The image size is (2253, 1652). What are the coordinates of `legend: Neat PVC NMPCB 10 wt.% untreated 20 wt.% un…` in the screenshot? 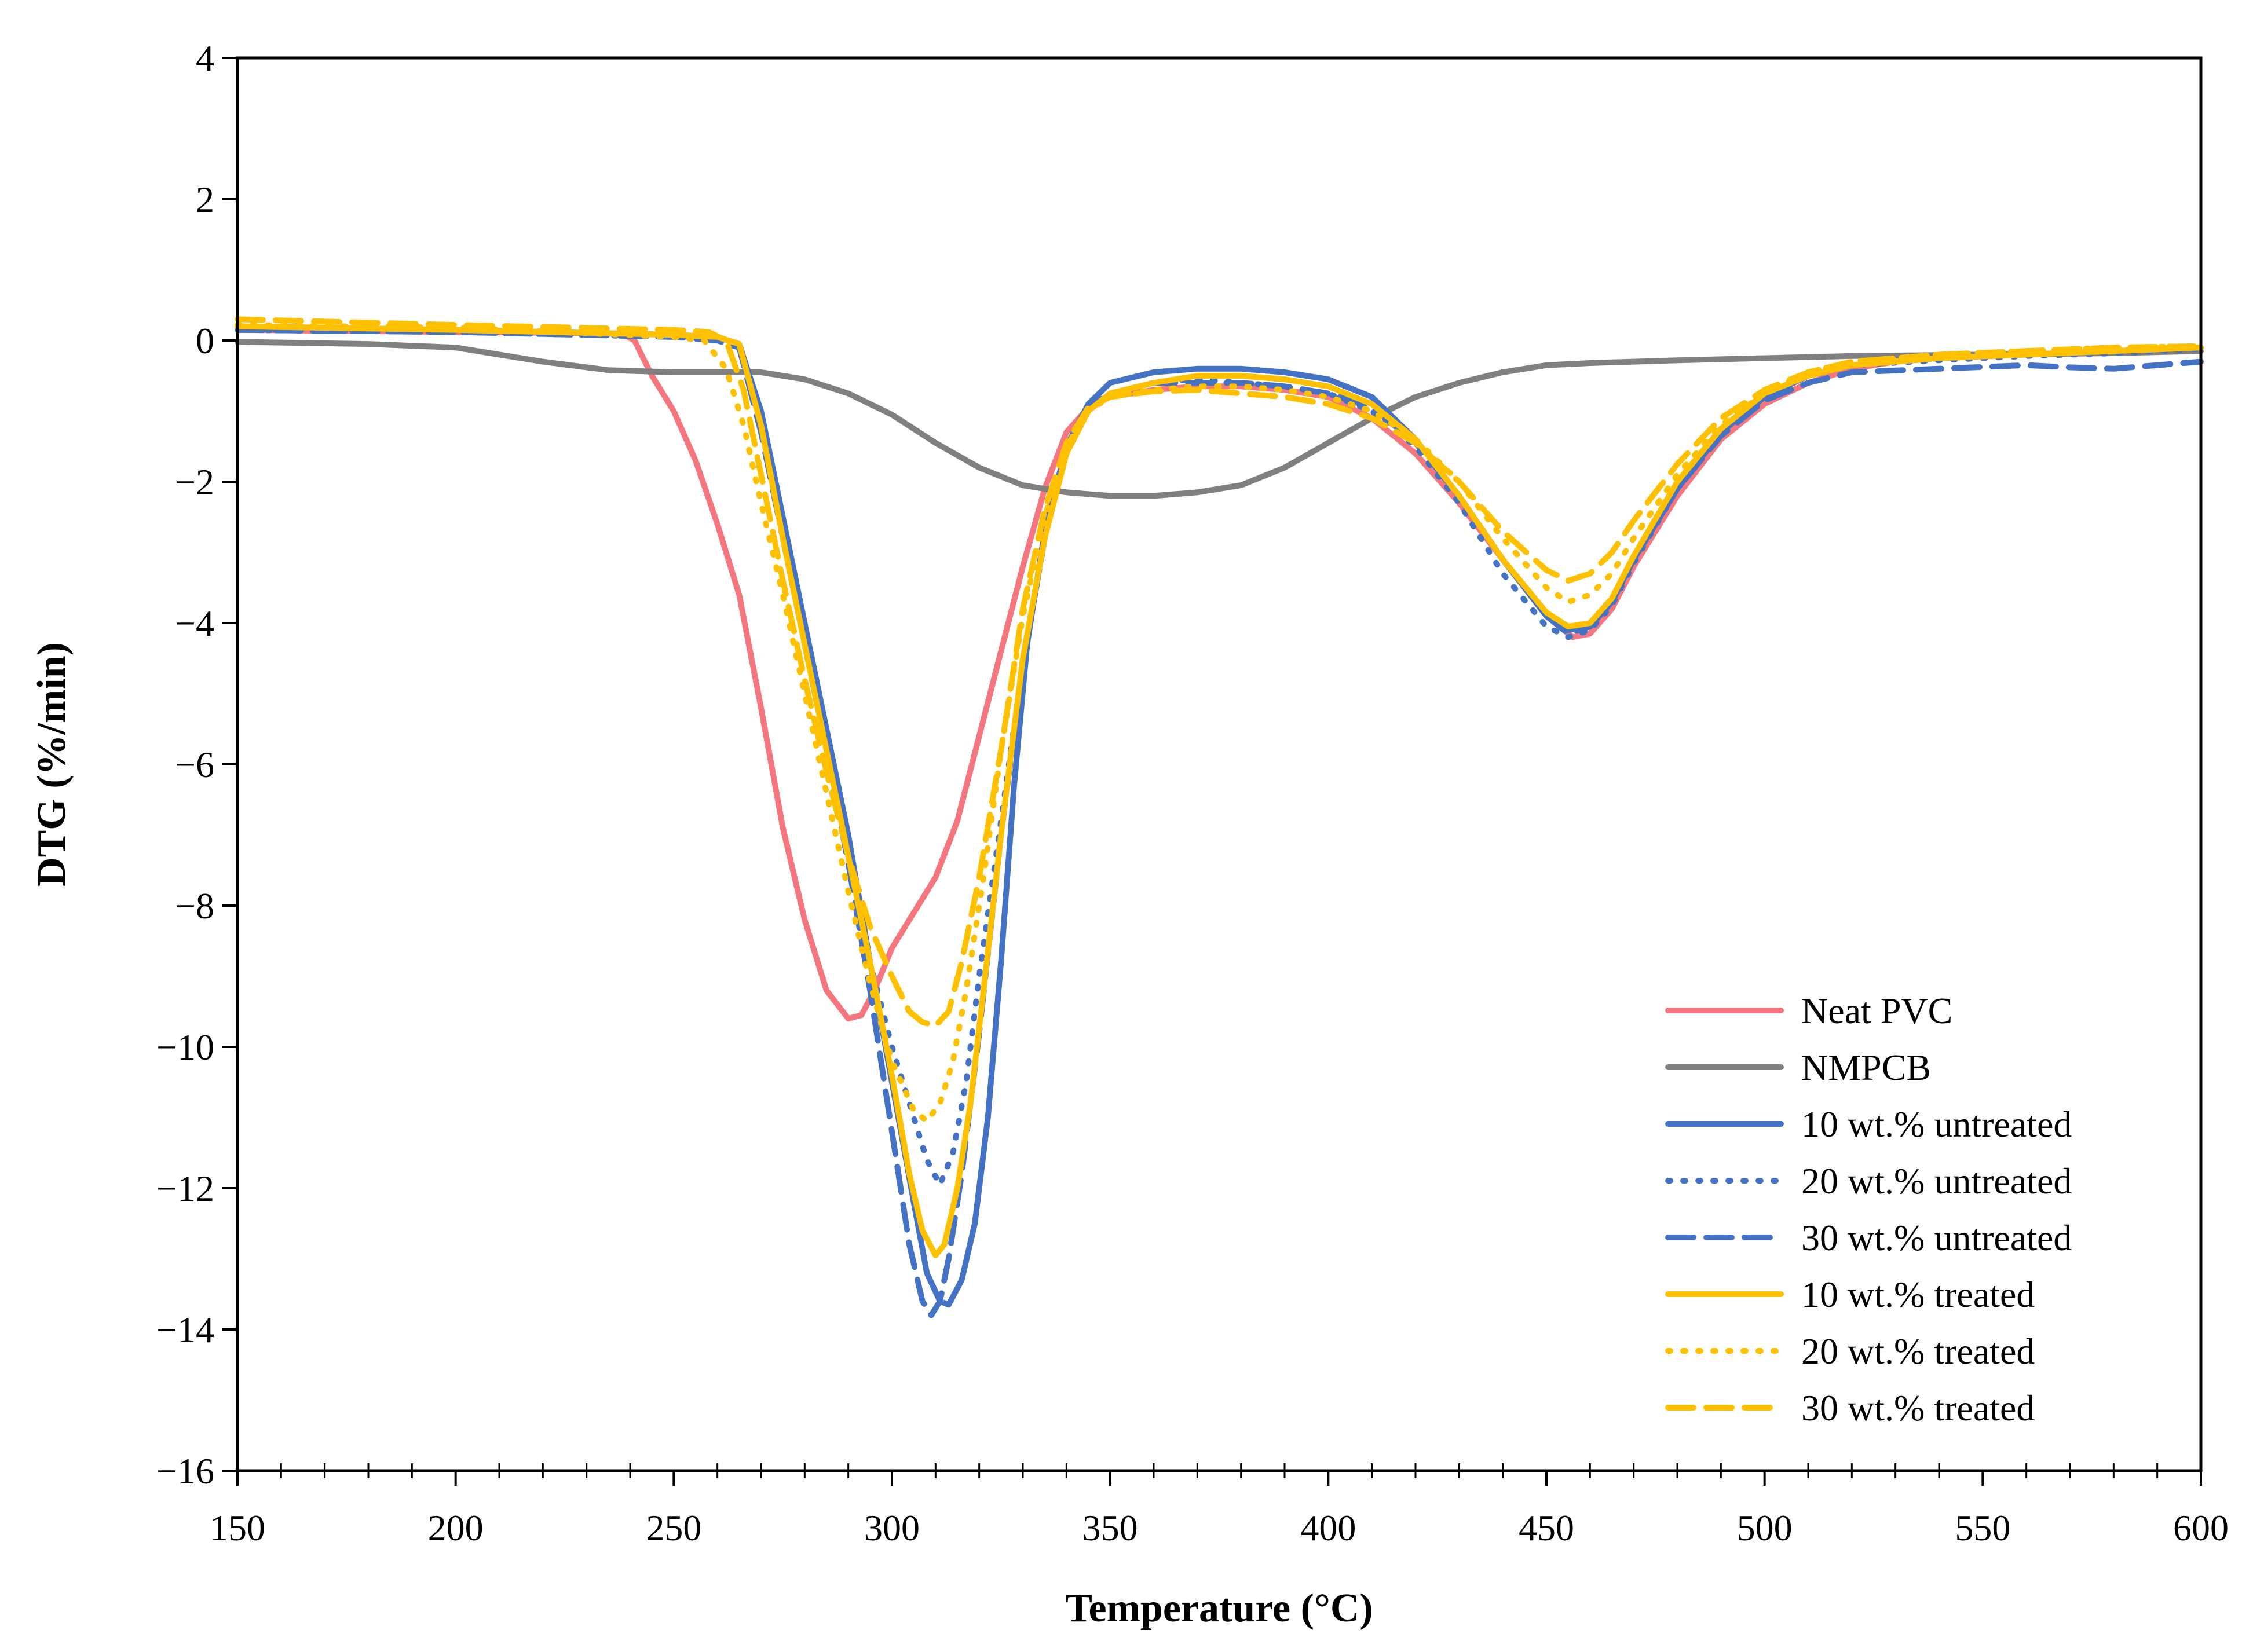 It's located at (1868, 1209).